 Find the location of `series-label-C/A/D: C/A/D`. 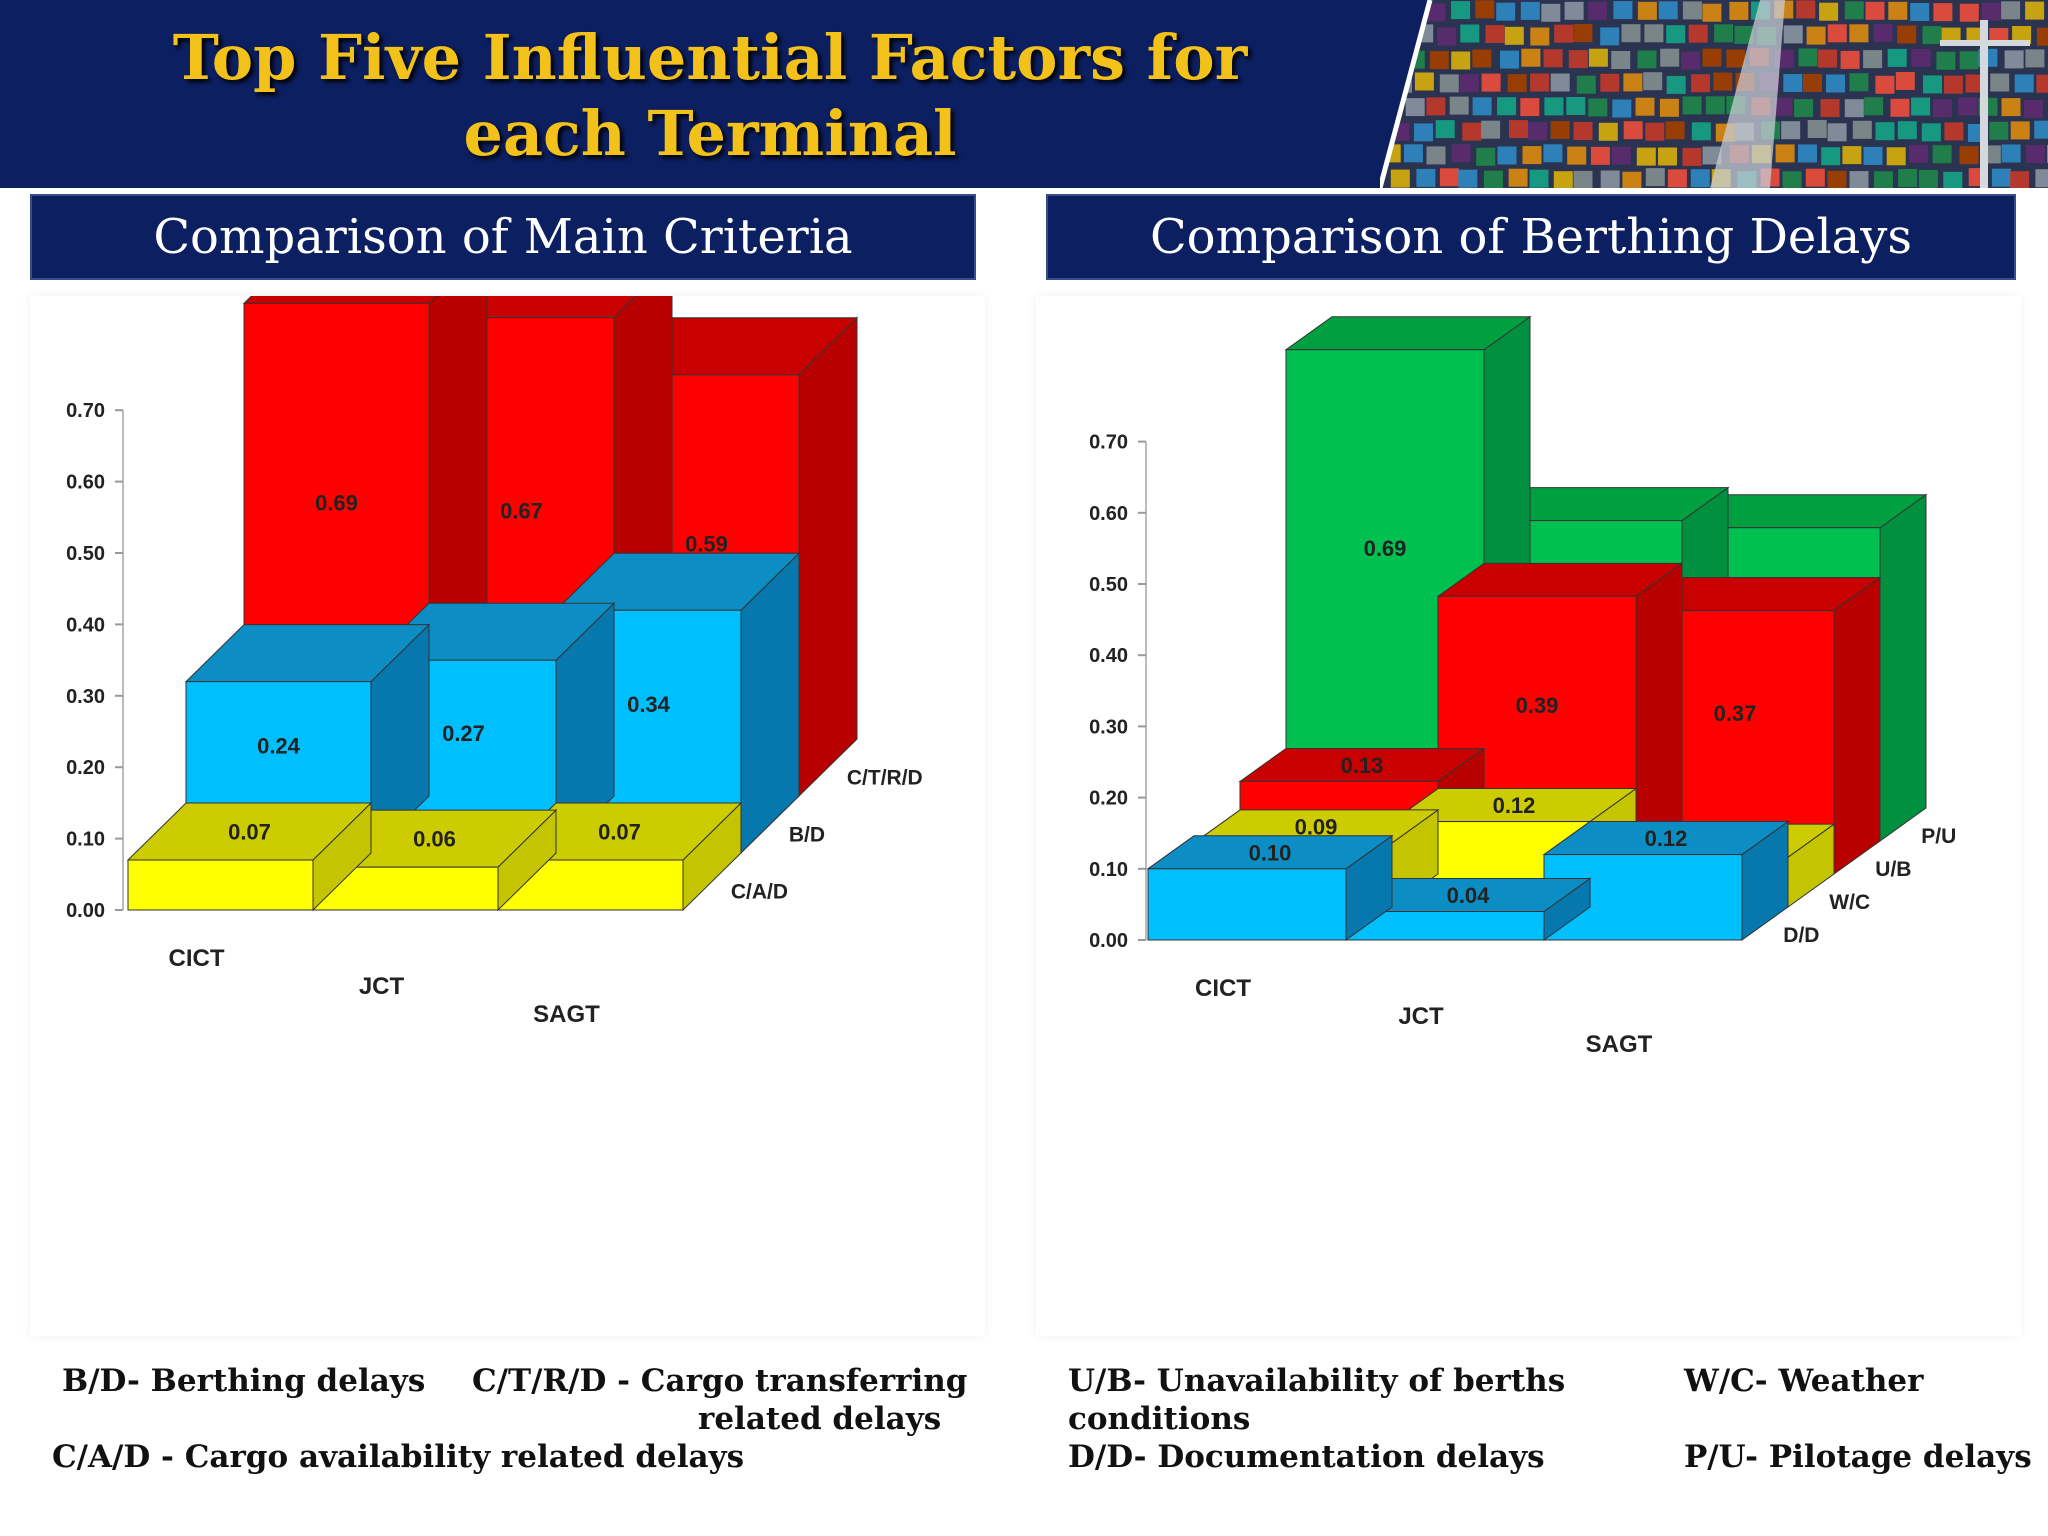

series-label-C/A/D: C/A/D is located at coordinates (759, 892).